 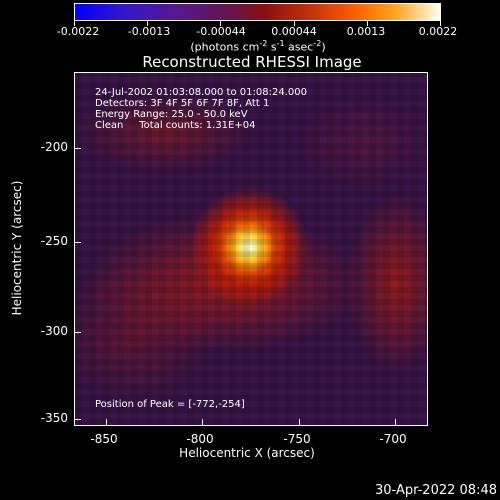 I want to click on y-axis-title: Heliocentric Y (arcsec), so click(x=17, y=248).